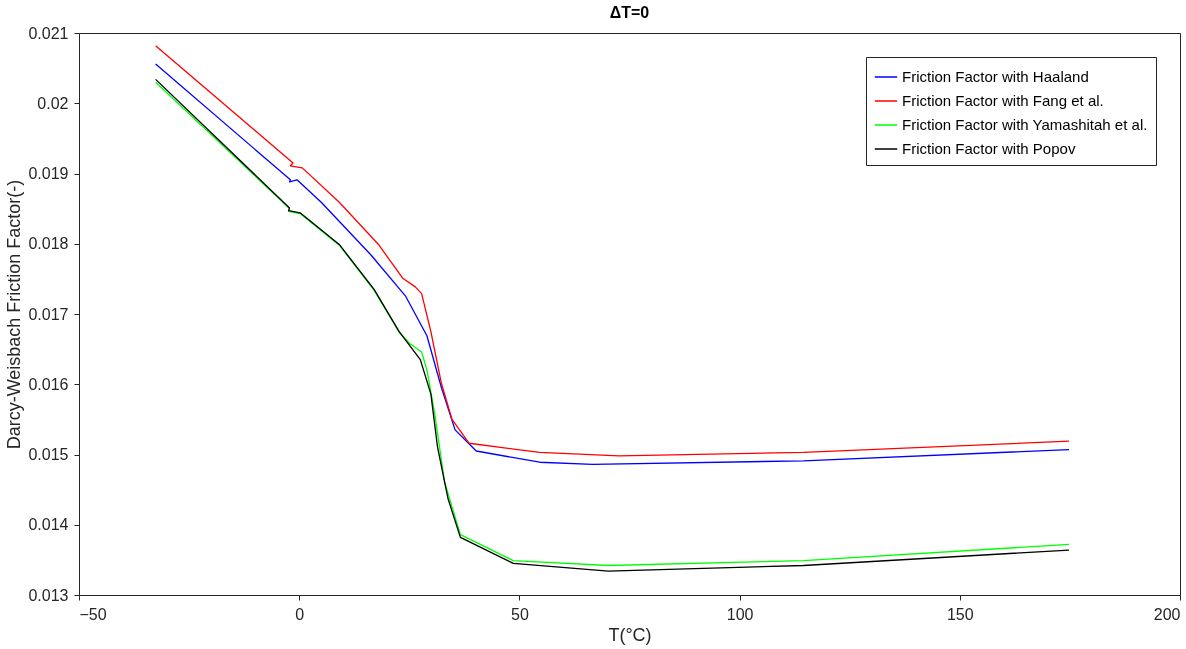  What do you see at coordinates (1003, 100) in the screenshot?
I see `legend-label: Friction Factor with Fang et al.` at bounding box center [1003, 100].